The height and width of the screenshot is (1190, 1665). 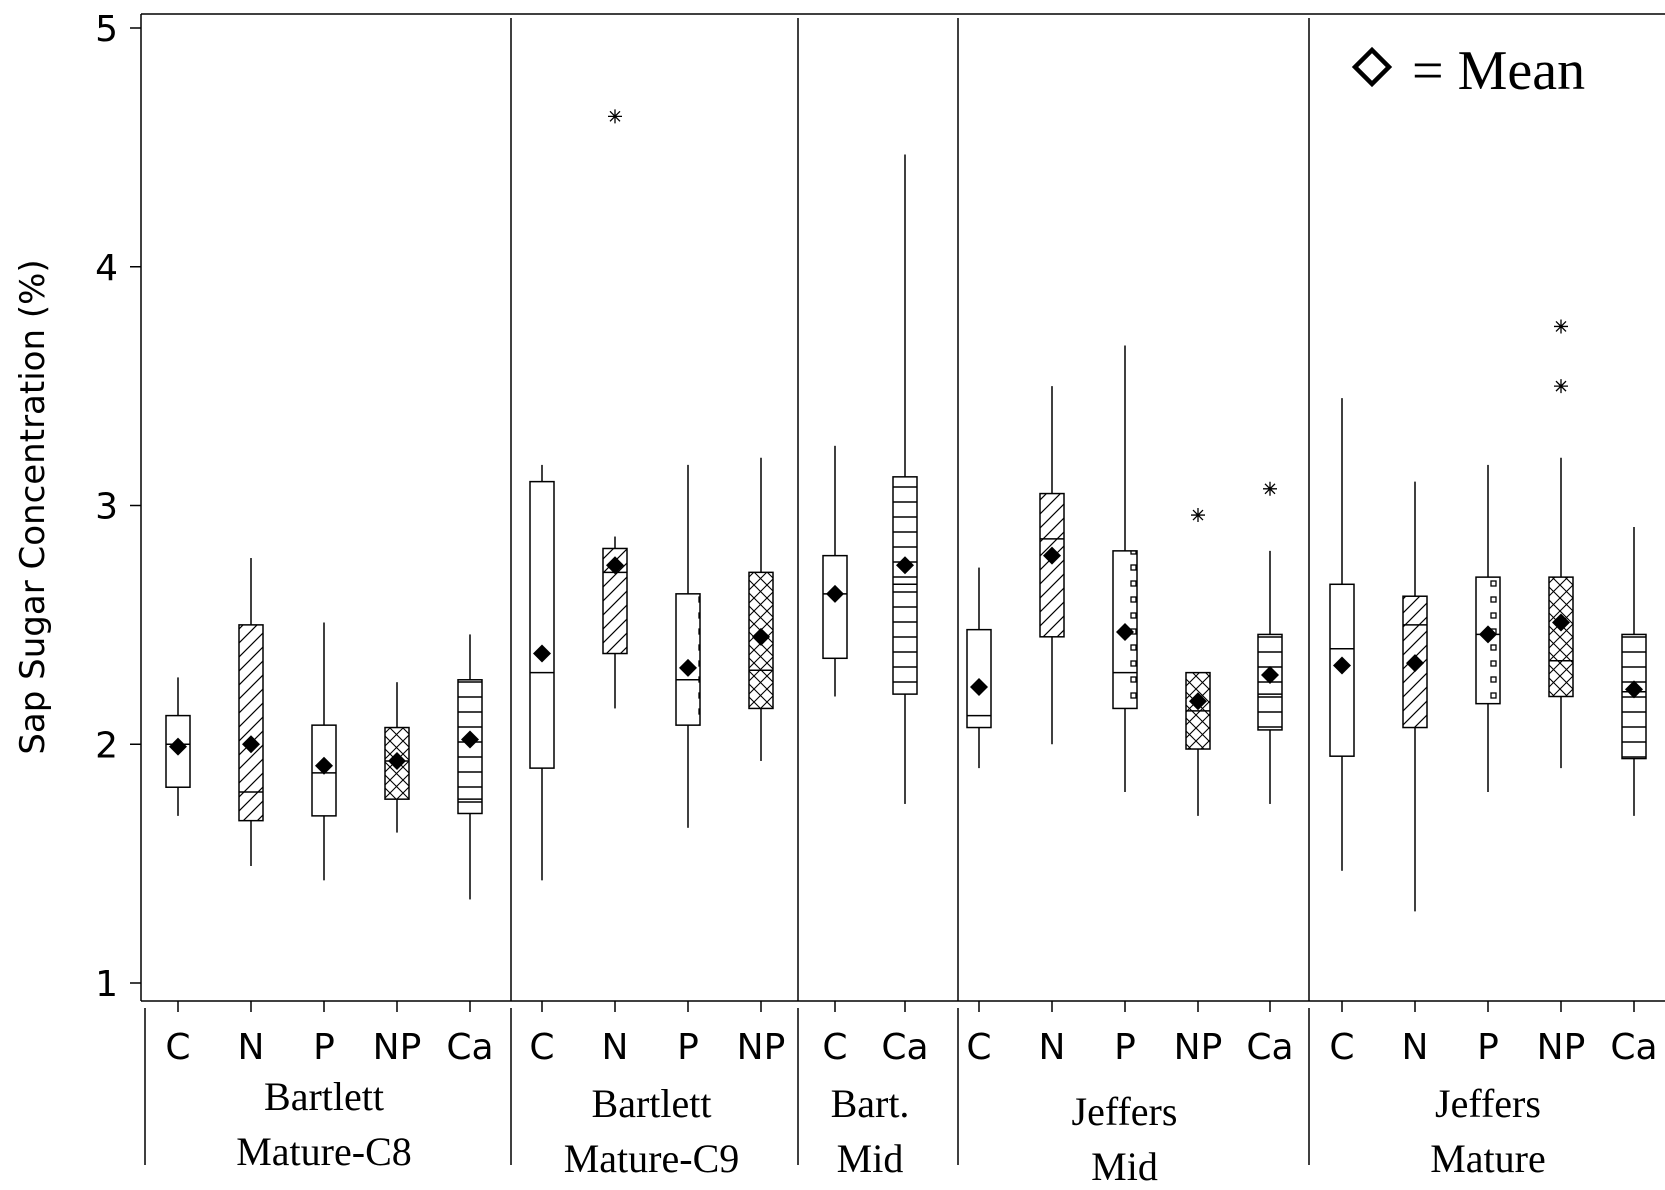 I want to click on legend: = Mean, so click(x=1468, y=71).